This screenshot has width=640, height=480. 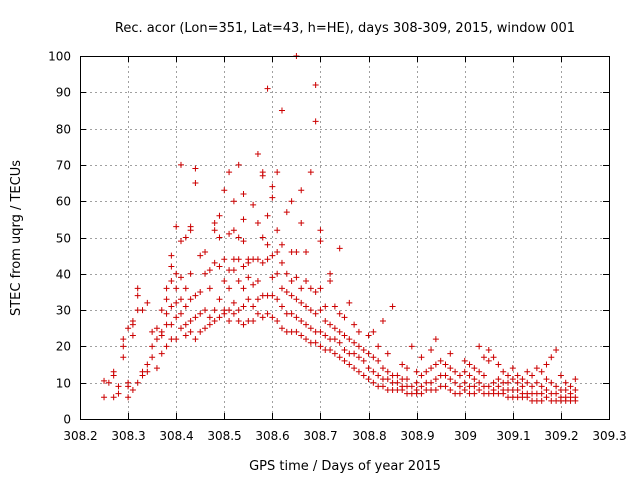 What do you see at coordinates (16, 238) in the screenshot?
I see `y-axis-title: STEC from uqrg / TECUs` at bounding box center [16, 238].